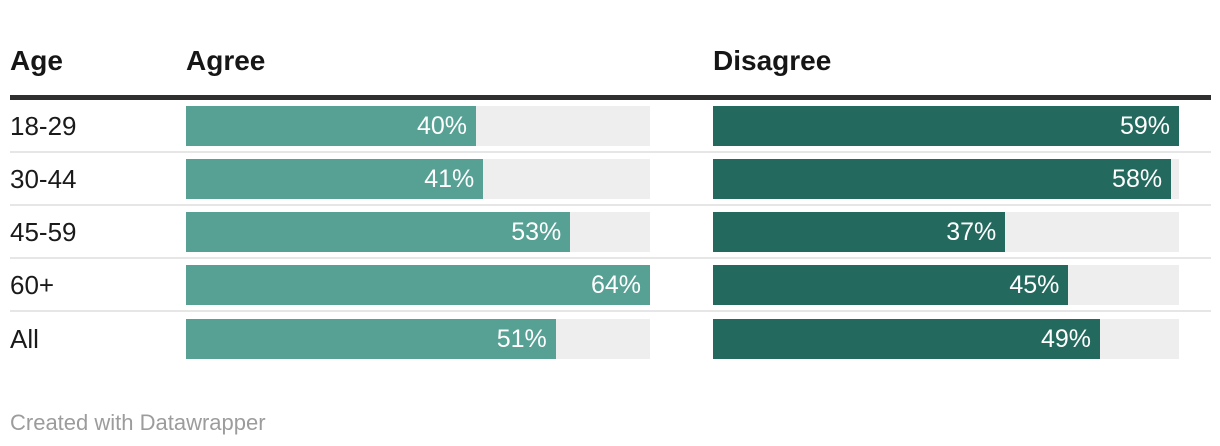 The image size is (1220, 446). Describe the element at coordinates (138, 422) in the screenshot. I see `attribution-text: Created with Datawrapper` at that location.